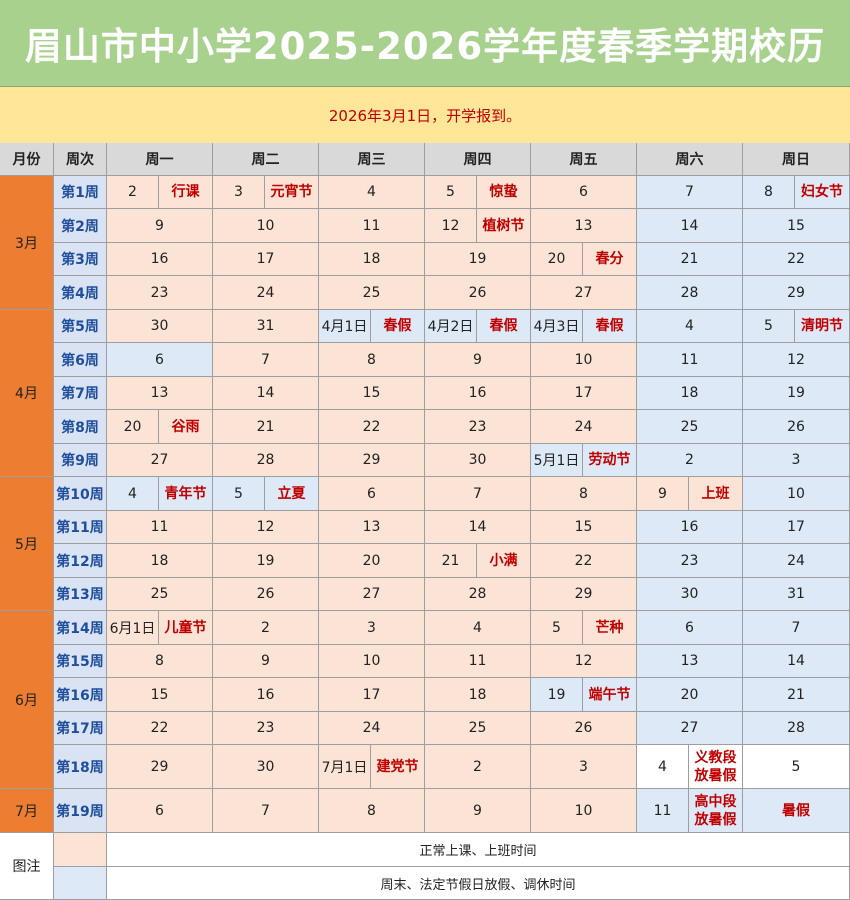  What do you see at coordinates (266, 159) in the screenshot?
I see `header-day: 周二` at bounding box center [266, 159].